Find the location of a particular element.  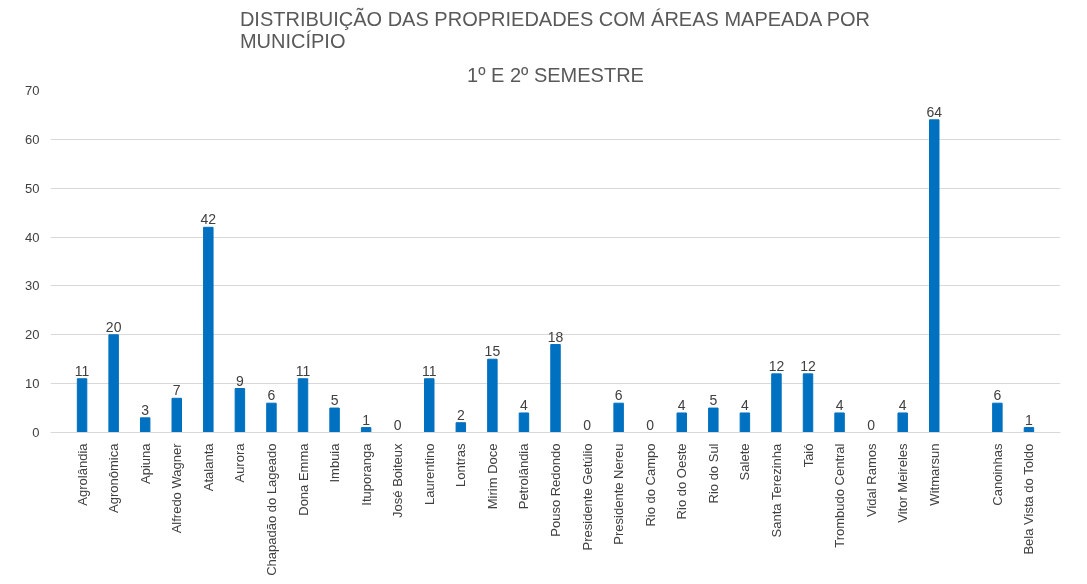

x-tick-label: Imbuia is located at coordinates (335, 462).